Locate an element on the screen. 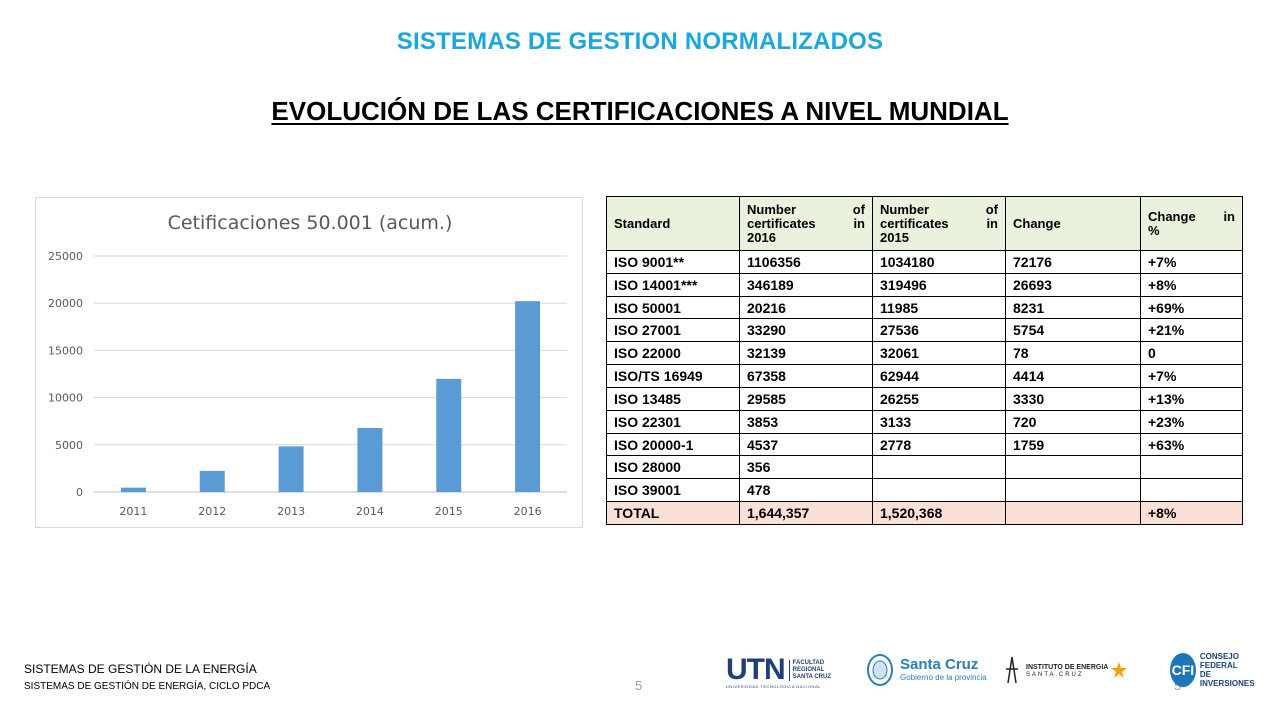 The height and width of the screenshot is (720, 1280). cfi-line-1: CONSEJO FEDERAL is located at coordinates (1219, 661).